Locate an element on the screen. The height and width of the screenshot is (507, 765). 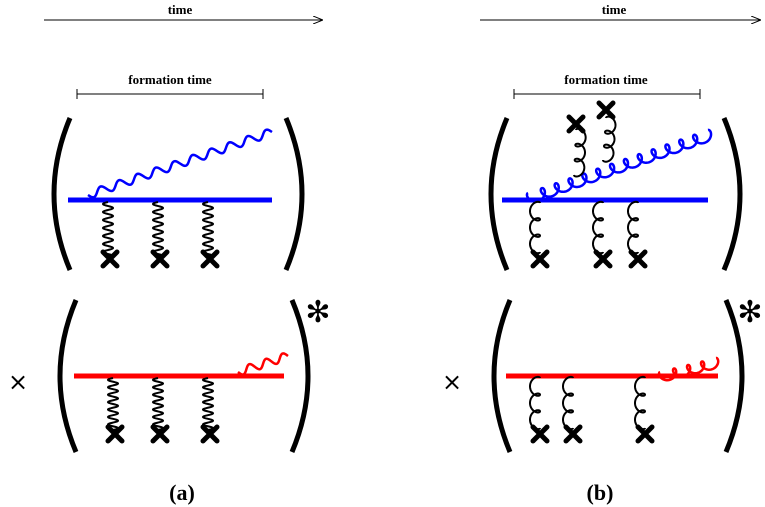
panel-label-a: (a) is located at coordinates (182, 492).